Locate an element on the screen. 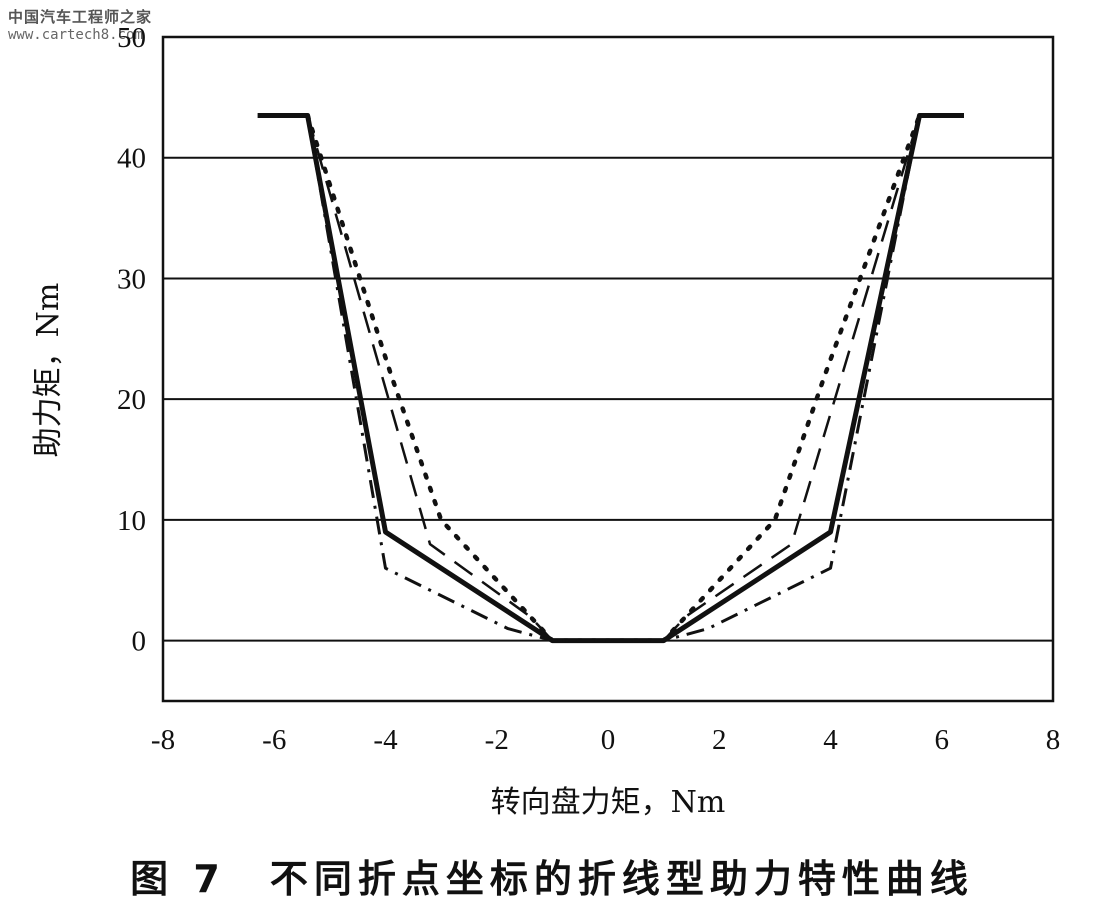 The width and height of the screenshot is (1104, 910). x-tick-label: 8 is located at coordinates (1053, 740).